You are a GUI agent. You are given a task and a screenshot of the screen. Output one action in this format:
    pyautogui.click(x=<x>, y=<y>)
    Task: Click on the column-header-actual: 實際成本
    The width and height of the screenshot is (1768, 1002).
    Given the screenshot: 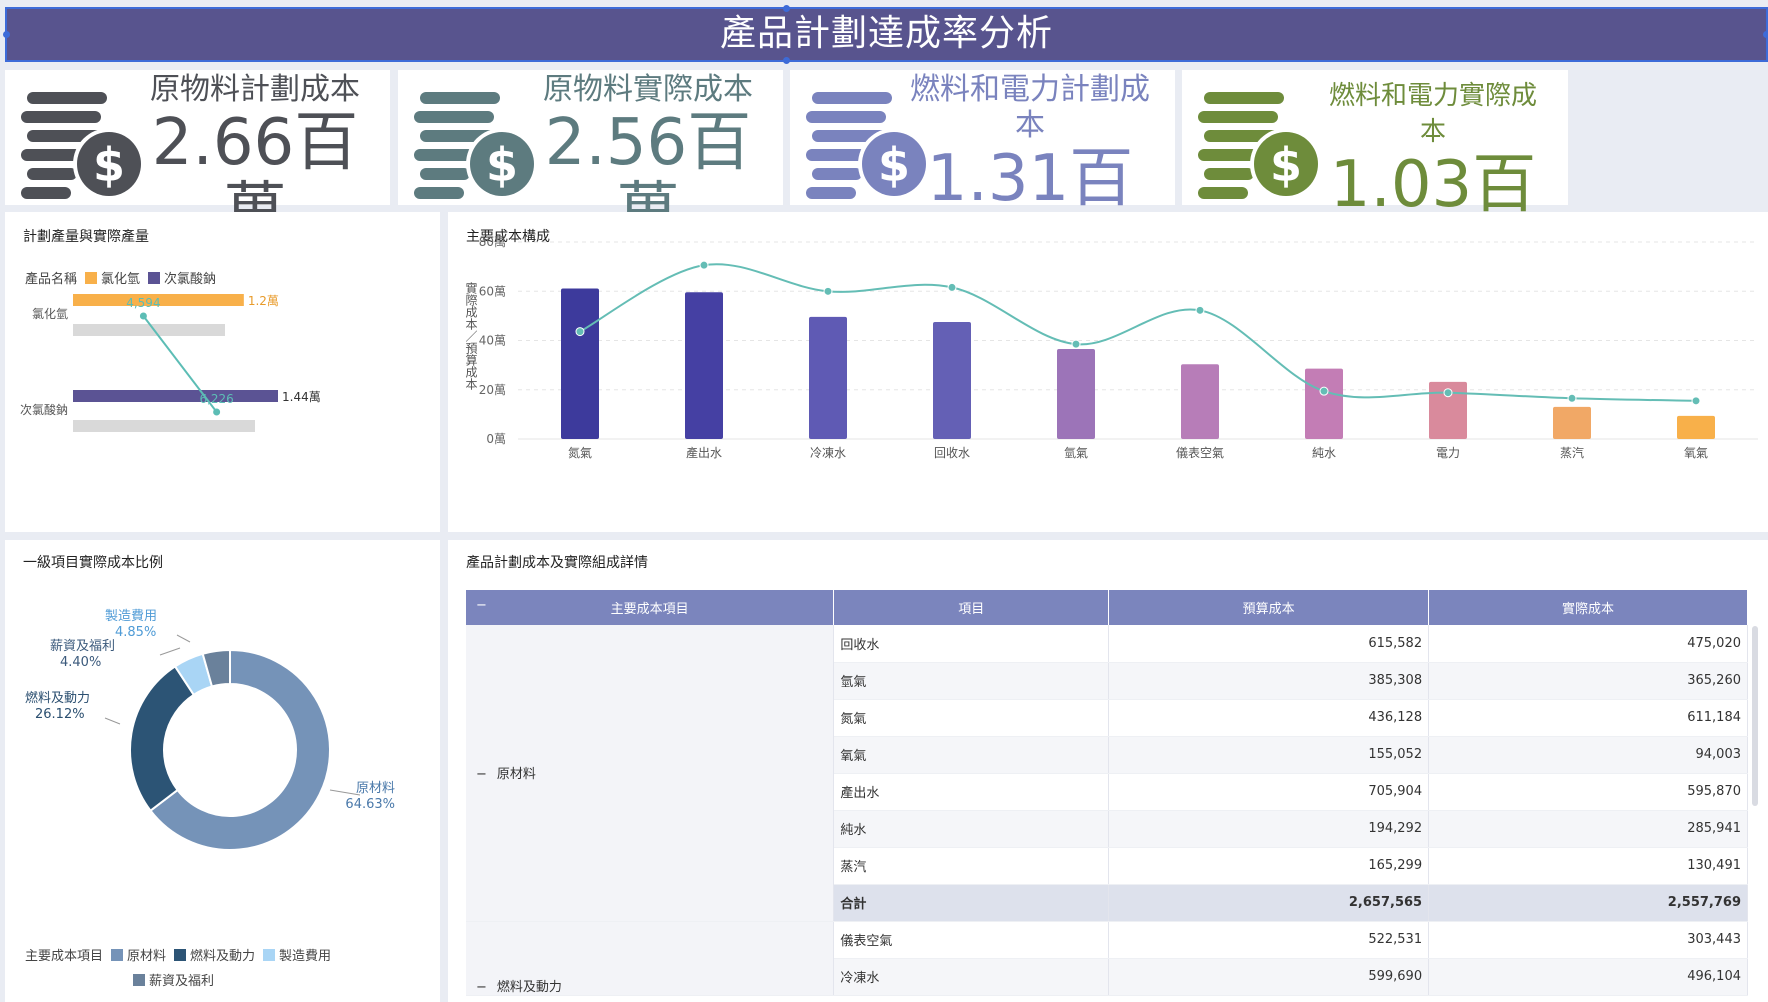 What is the action you would take?
    pyautogui.click(x=1588, y=607)
    